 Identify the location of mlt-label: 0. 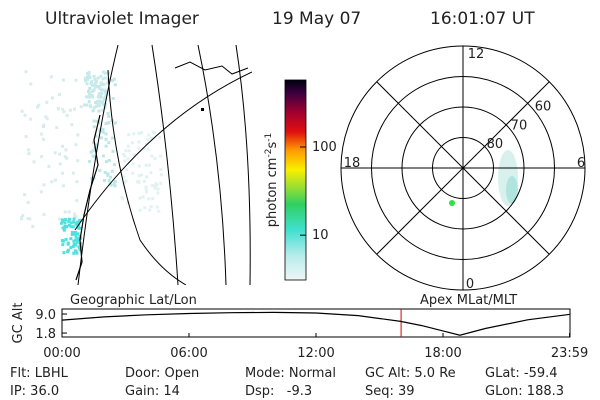
(470, 284).